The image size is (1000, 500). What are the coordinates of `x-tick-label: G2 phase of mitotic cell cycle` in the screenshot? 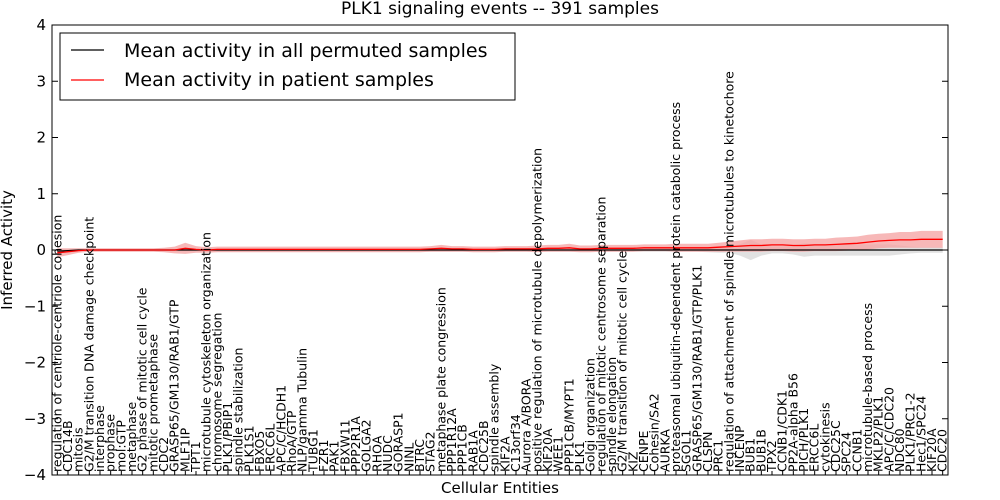 It's located at (142, 379).